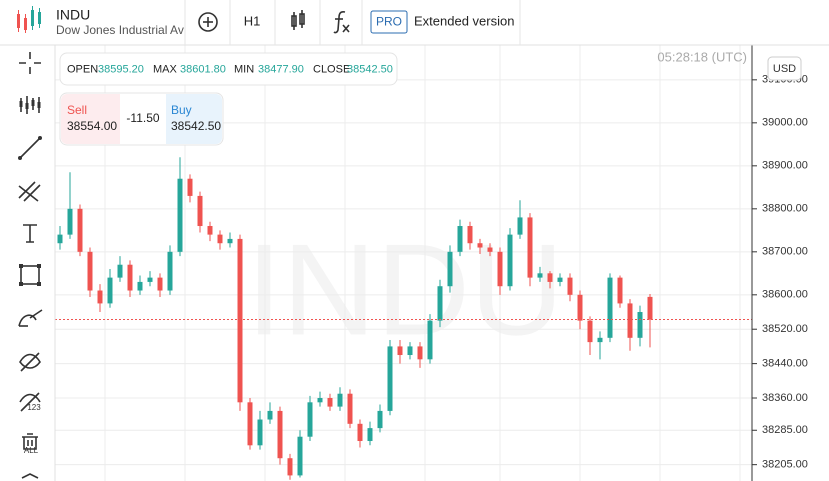  Describe the element at coordinates (252, 20) in the screenshot. I see `timeframe-button: H1` at that location.